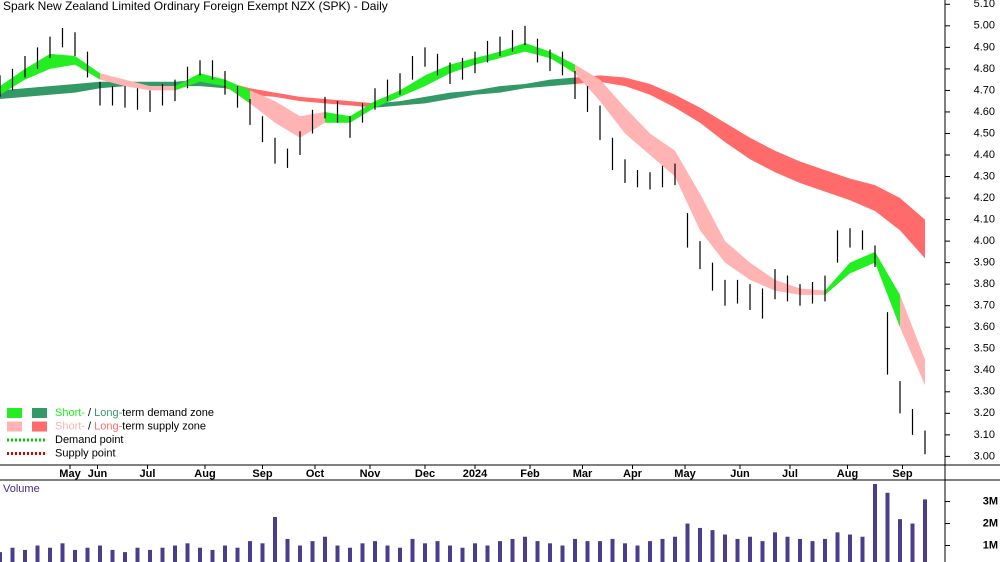  I want to click on volume-bars, so click(463, 523).